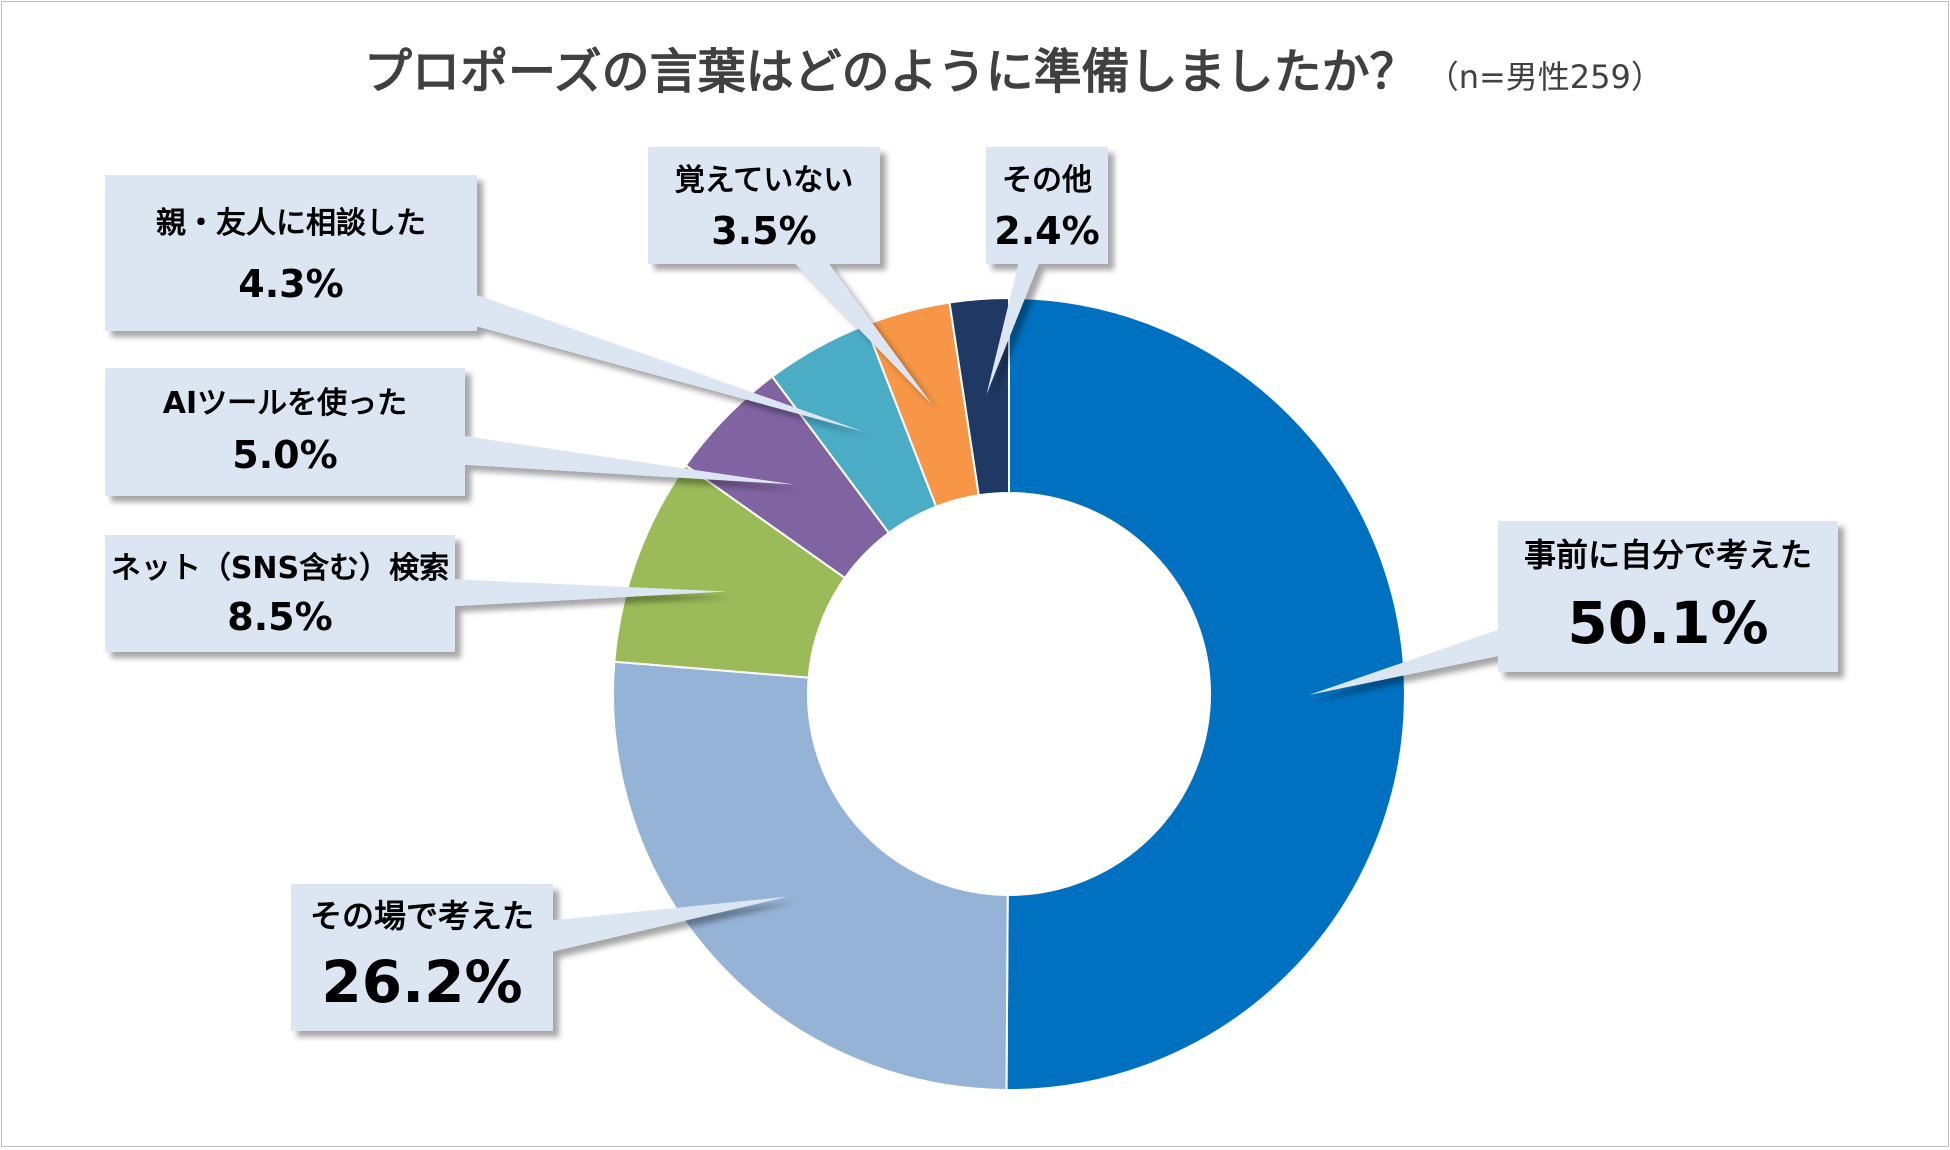 The height and width of the screenshot is (1150, 1950). What do you see at coordinates (284, 455) in the screenshot?
I see `slice-value: 5.0%` at bounding box center [284, 455].